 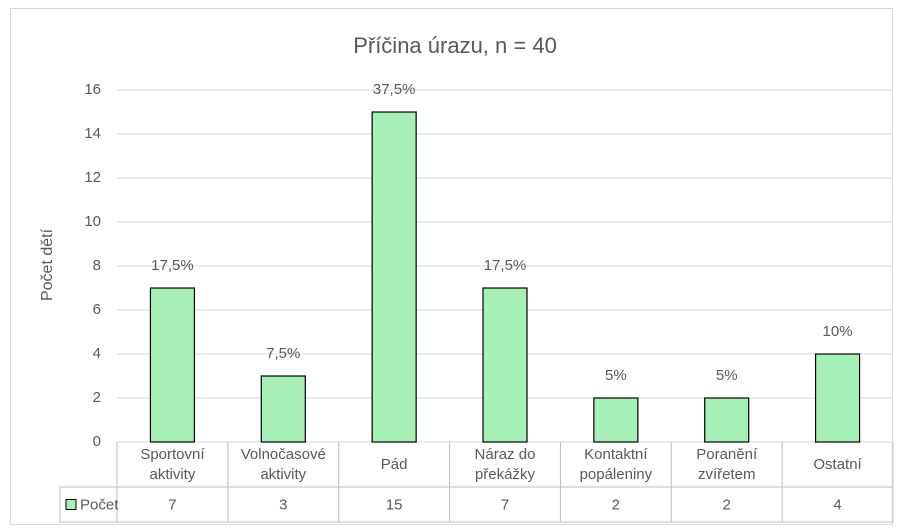 What do you see at coordinates (97, 265) in the screenshot?
I see `y-tick-label: 8` at bounding box center [97, 265].